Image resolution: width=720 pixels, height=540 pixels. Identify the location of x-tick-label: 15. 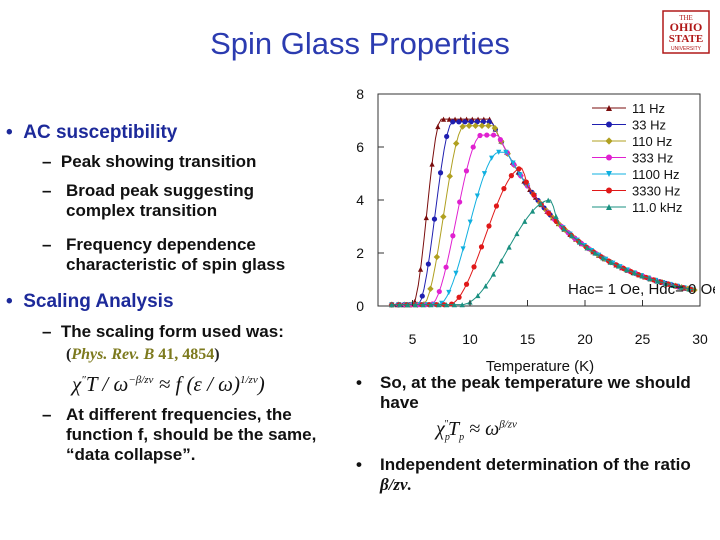
(528, 339).